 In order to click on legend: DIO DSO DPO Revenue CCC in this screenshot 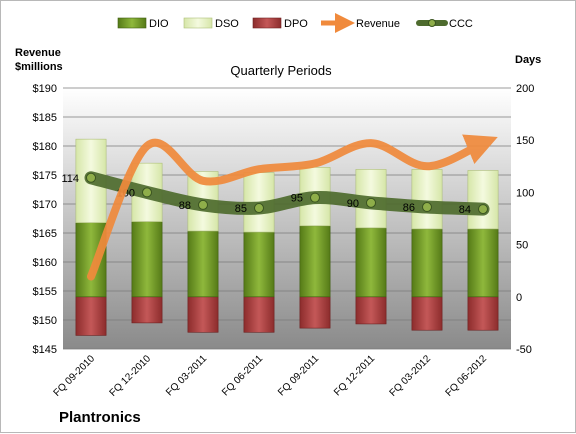, I will do `click(295, 23)`.